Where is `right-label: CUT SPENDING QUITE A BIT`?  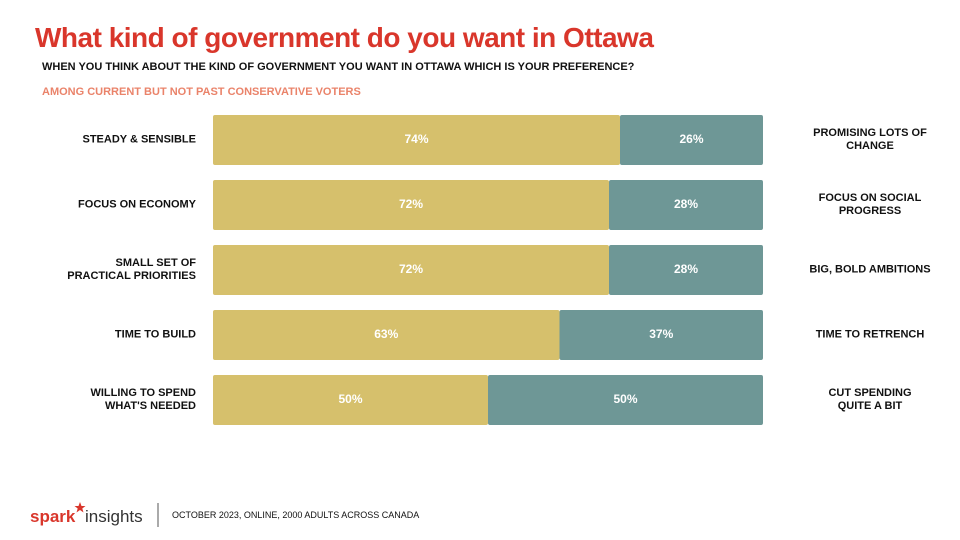
right-label: CUT SPENDING QUITE A BIT is located at coordinates (870, 399).